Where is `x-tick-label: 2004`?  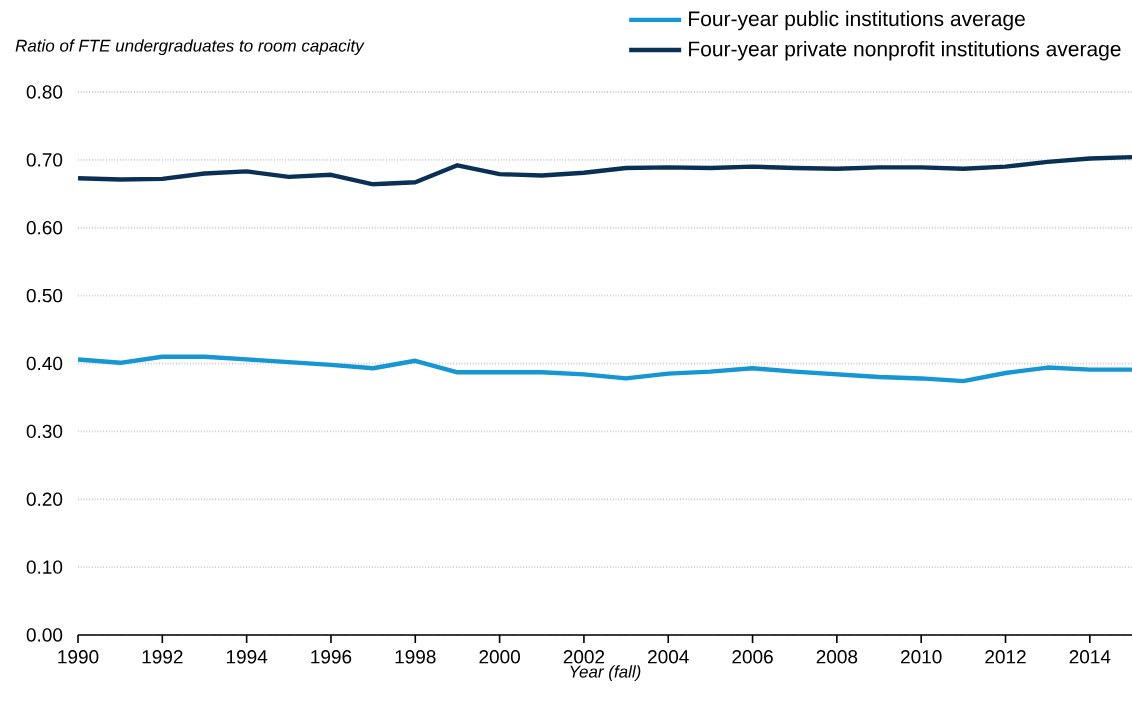
x-tick-label: 2004 is located at coordinates (668, 657).